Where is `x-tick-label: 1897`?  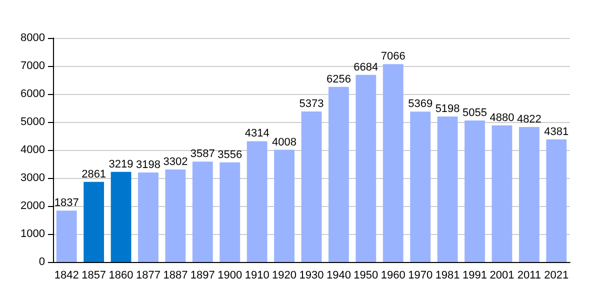
x-tick-label: 1897 is located at coordinates (202, 276).